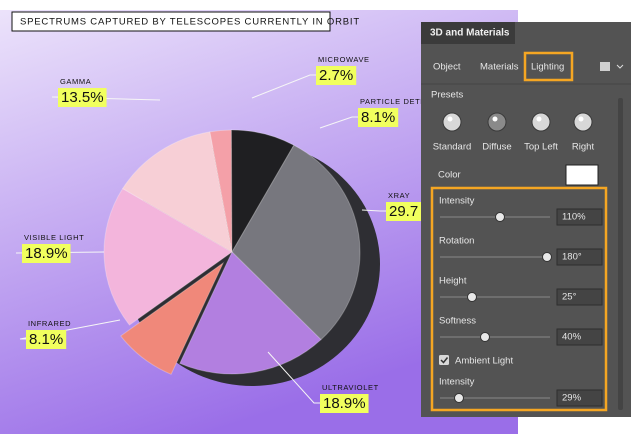  I want to click on slice-value: 2.7%, so click(336, 75).